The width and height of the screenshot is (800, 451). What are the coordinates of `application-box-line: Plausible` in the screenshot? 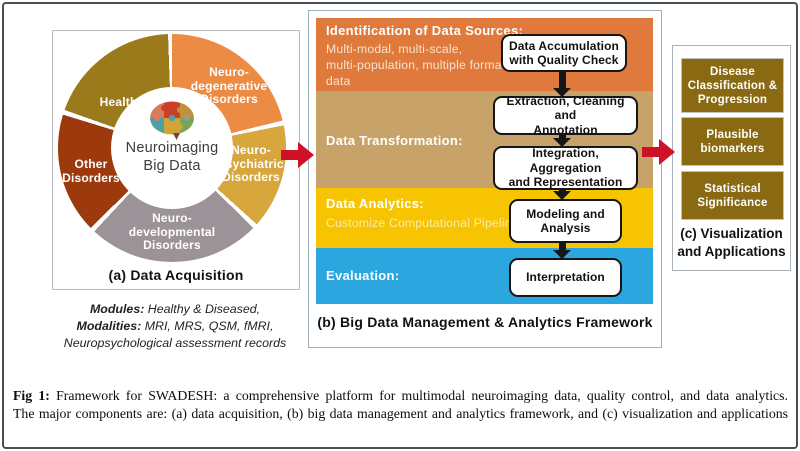 It's located at (732, 134).